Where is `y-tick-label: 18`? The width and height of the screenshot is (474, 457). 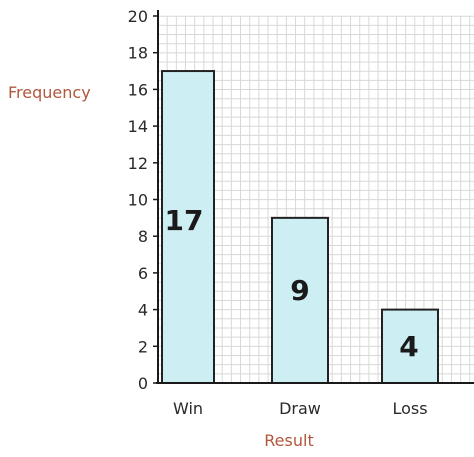
y-tick-label: 18 is located at coordinates (138, 53).